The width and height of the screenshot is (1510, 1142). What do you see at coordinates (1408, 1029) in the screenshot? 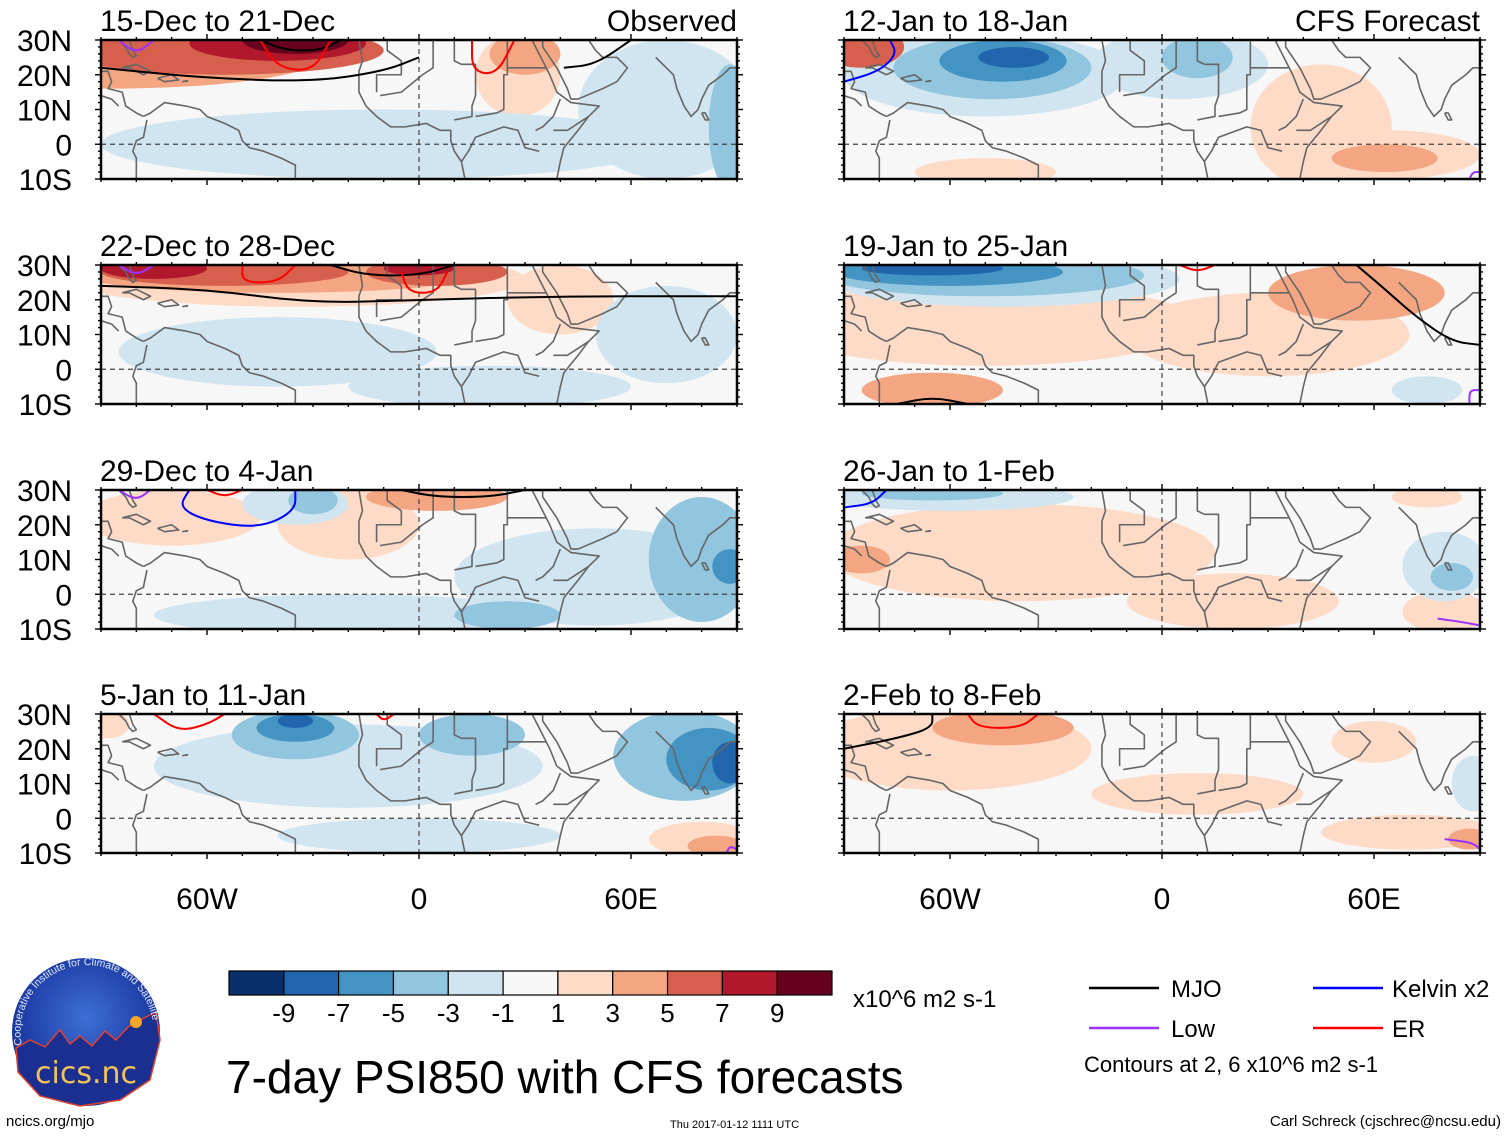
I see `legend-label-er: ER` at bounding box center [1408, 1029].